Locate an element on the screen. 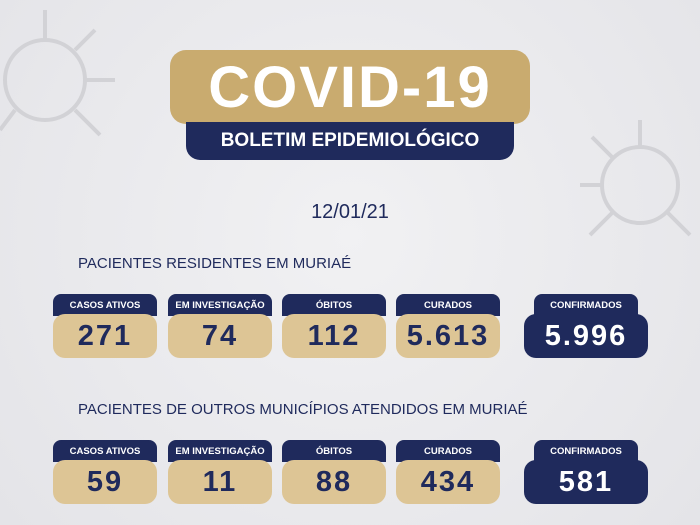  card-value: 271 is located at coordinates (105, 336).